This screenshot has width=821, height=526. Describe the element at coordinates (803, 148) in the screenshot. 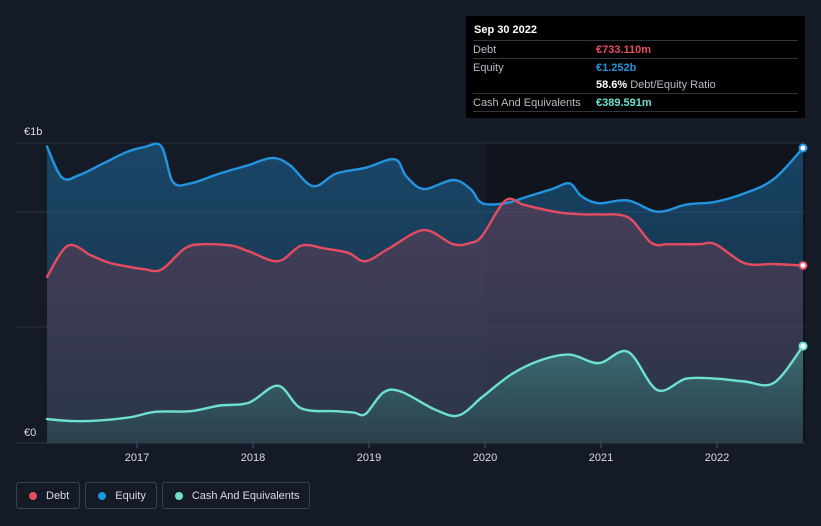

I see `equity-end-marker` at that location.